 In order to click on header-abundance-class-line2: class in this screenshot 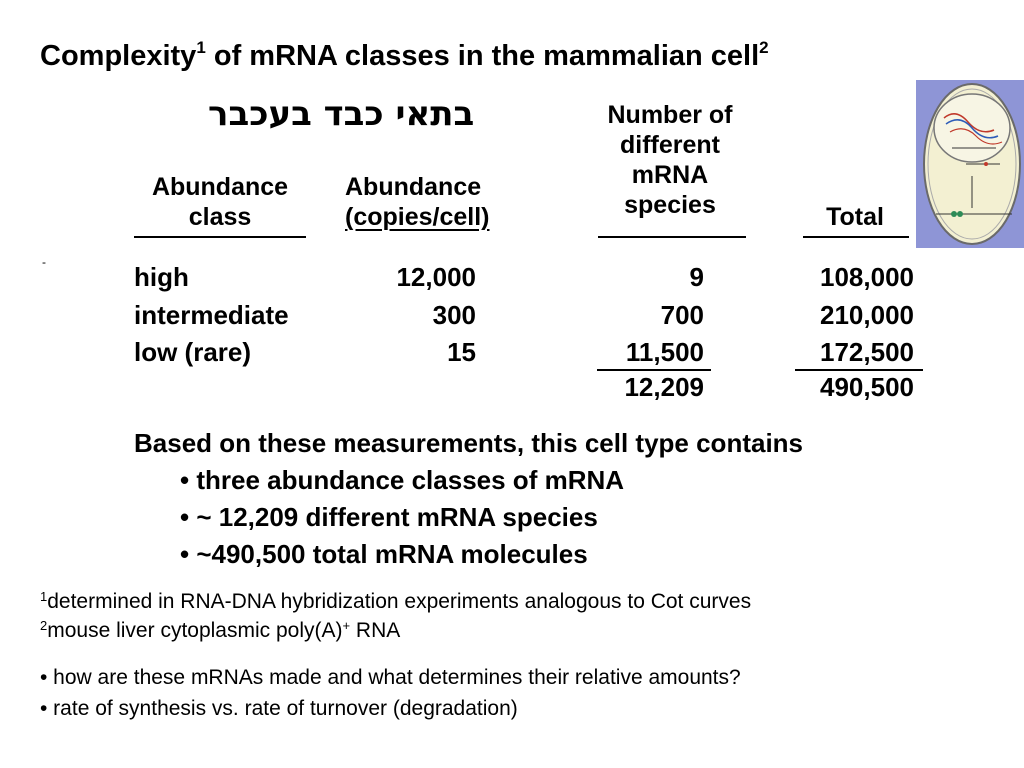, I will do `click(220, 217)`.